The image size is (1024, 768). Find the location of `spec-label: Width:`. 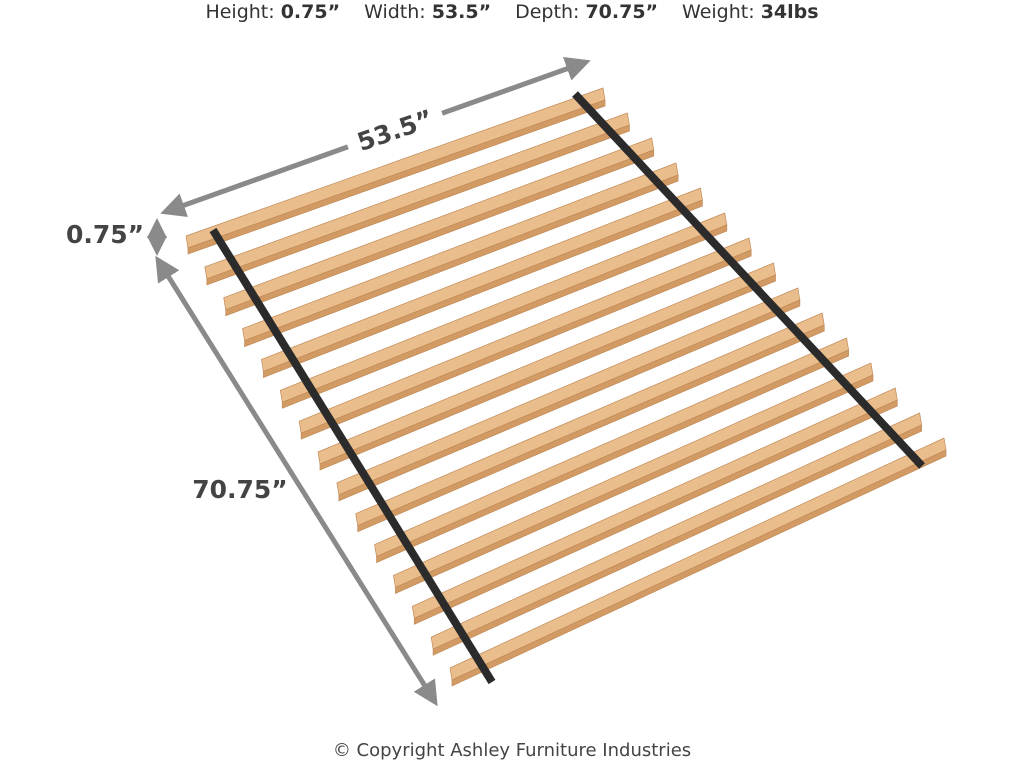

spec-label: Width: is located at coordinates (395, 12).